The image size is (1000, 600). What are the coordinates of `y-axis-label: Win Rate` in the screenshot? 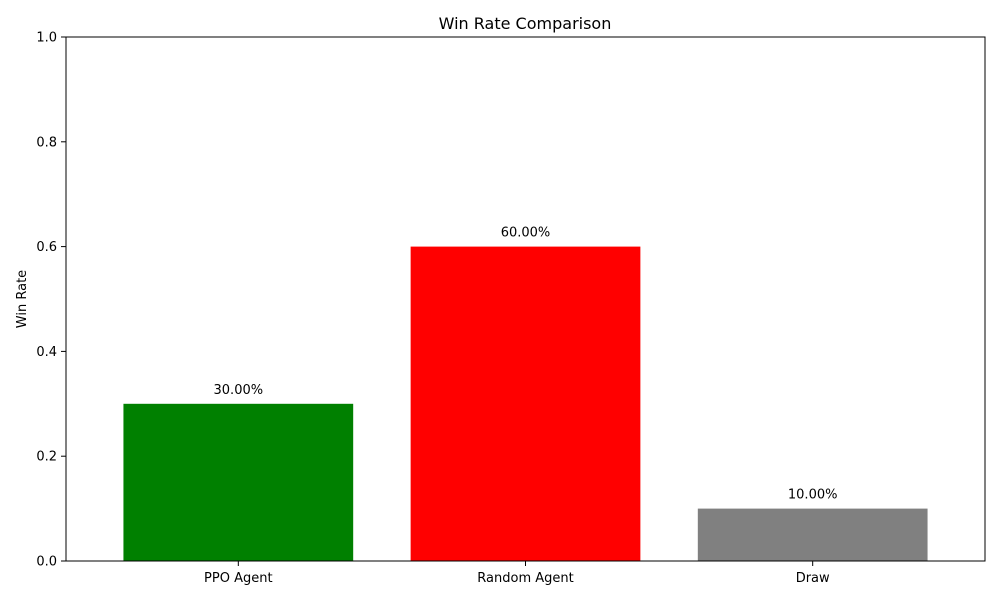 It's located at (22, 299).